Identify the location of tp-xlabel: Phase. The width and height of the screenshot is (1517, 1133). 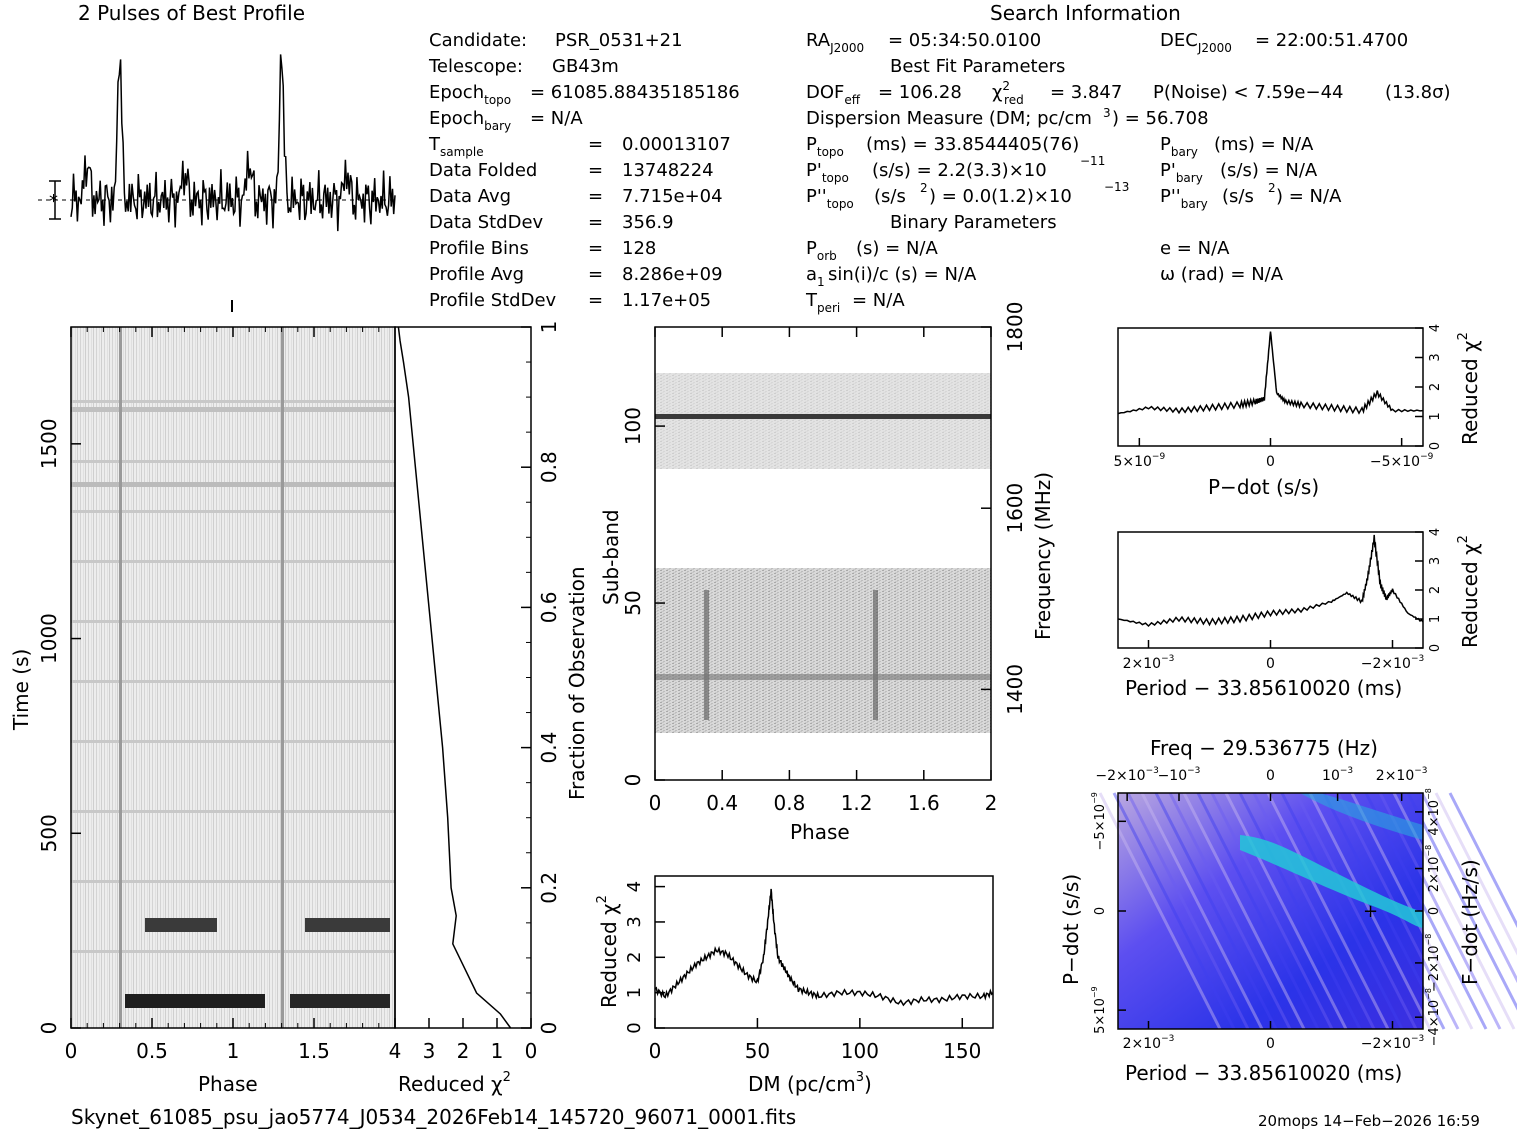
(228, 1084).